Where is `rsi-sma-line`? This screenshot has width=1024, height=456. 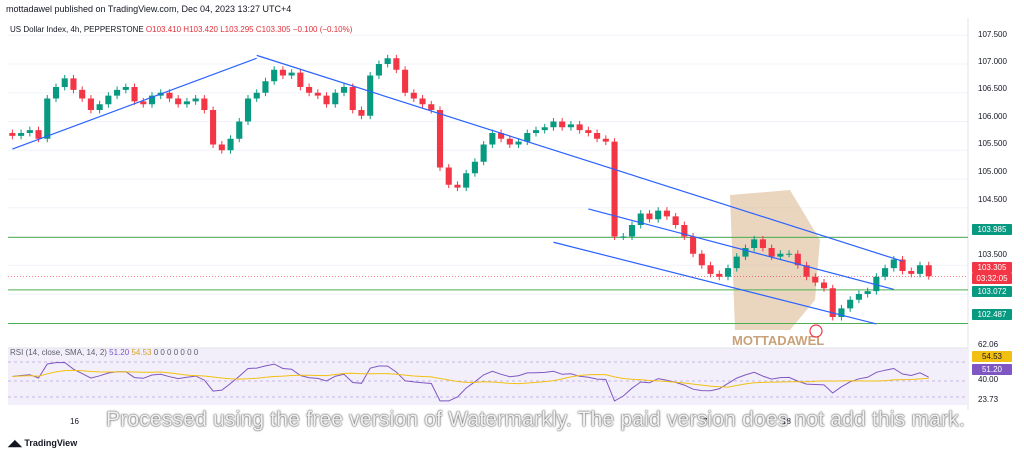
rsi-sma-line is located at coordinates (470, 378).